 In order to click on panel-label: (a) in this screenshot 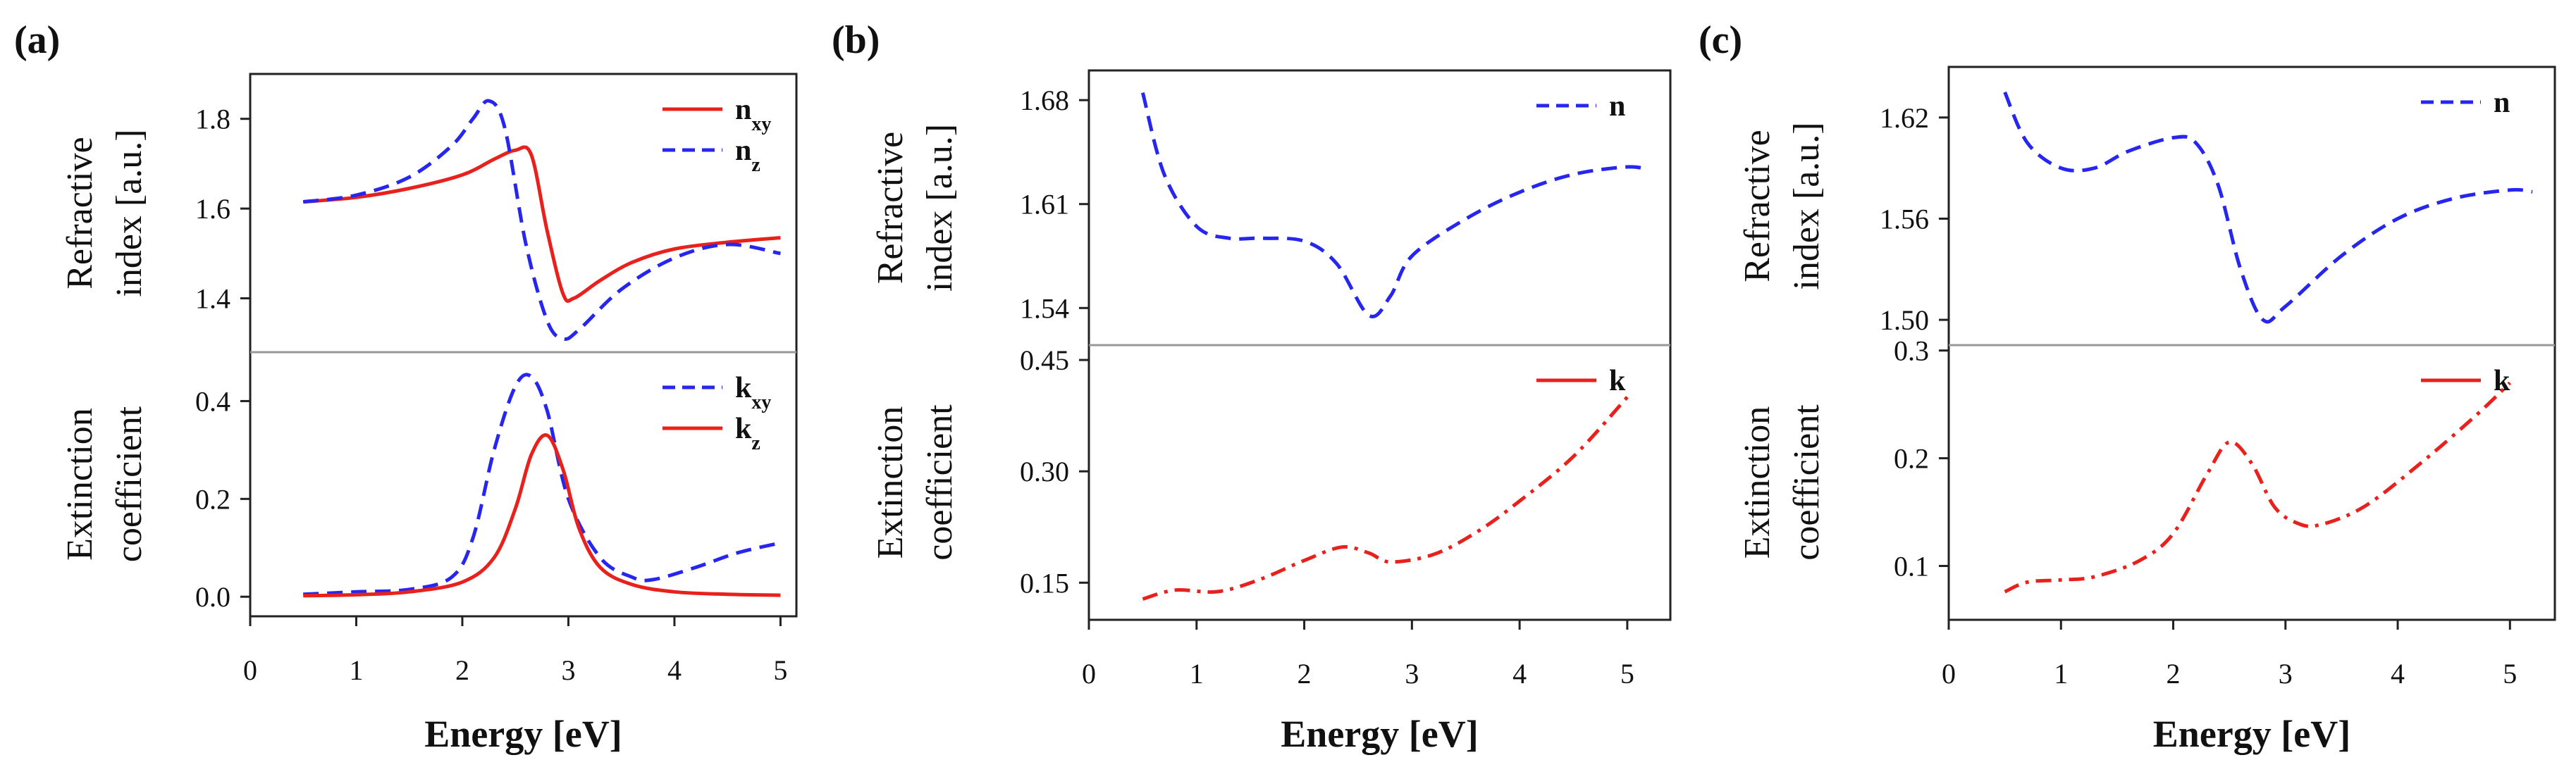, I will do `click(37, 40)`.